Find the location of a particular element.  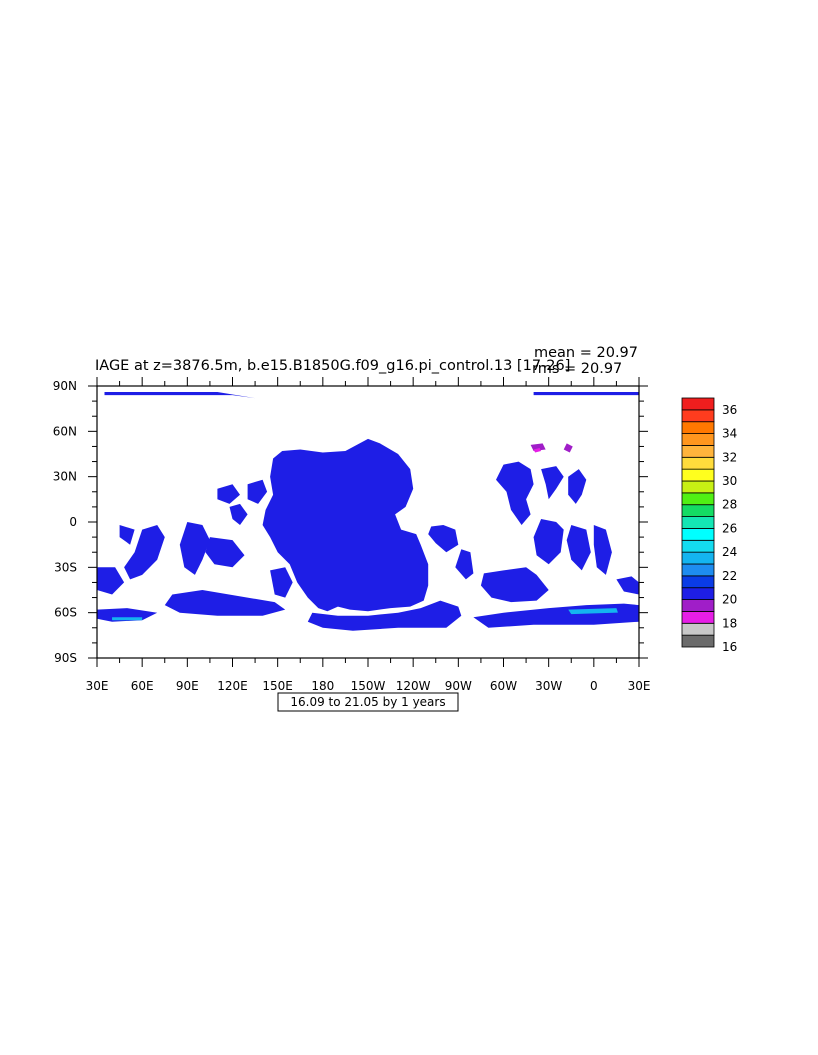

y-tick-label: 30S is located at coordinates (65, 567).